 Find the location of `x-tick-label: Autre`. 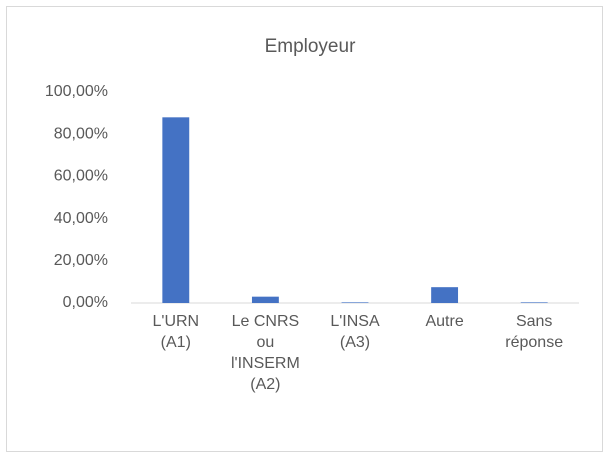

x-tick-label: Autre is located at coordinates (444, 321).